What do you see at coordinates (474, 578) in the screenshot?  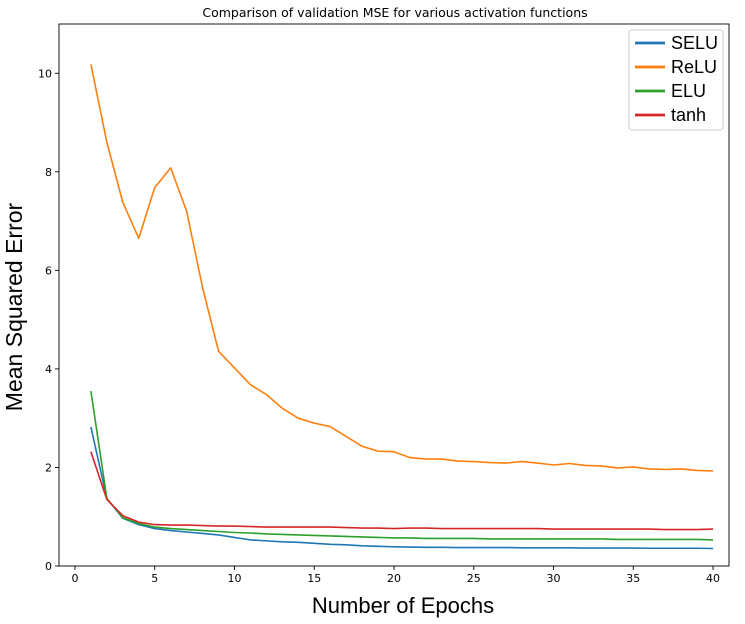 I see `x-tick-label: 25` at bounding box center [474, 578].